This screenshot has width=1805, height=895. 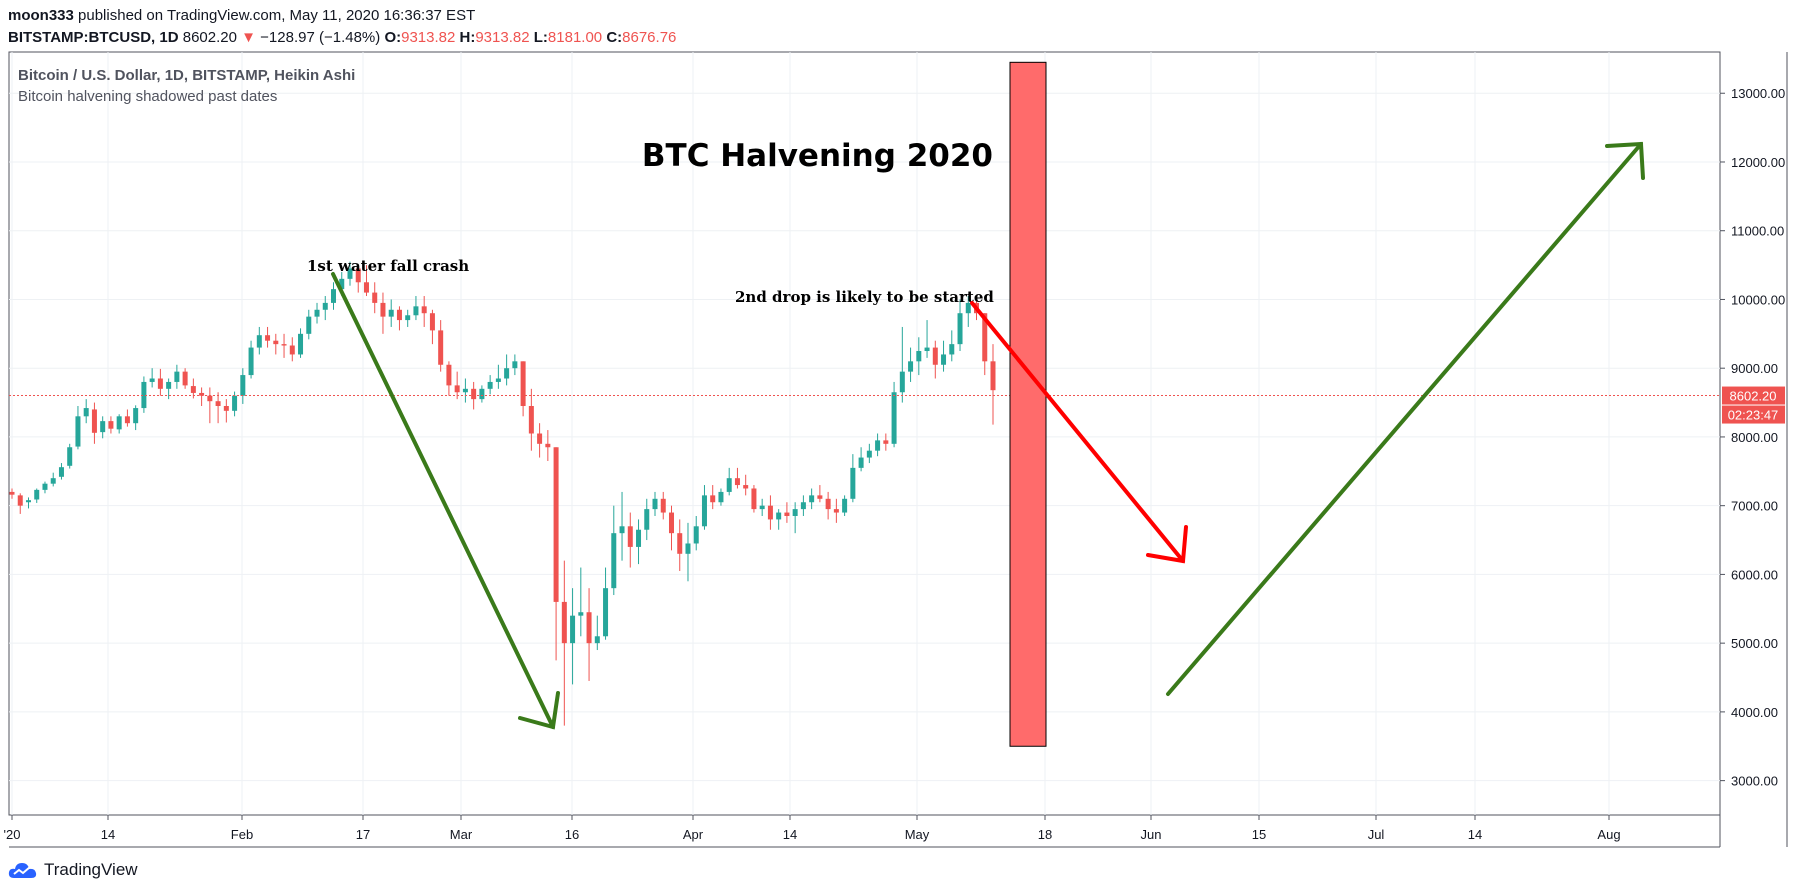 I want to click on x-tick-label: 15, so click(x=1259, y=834).